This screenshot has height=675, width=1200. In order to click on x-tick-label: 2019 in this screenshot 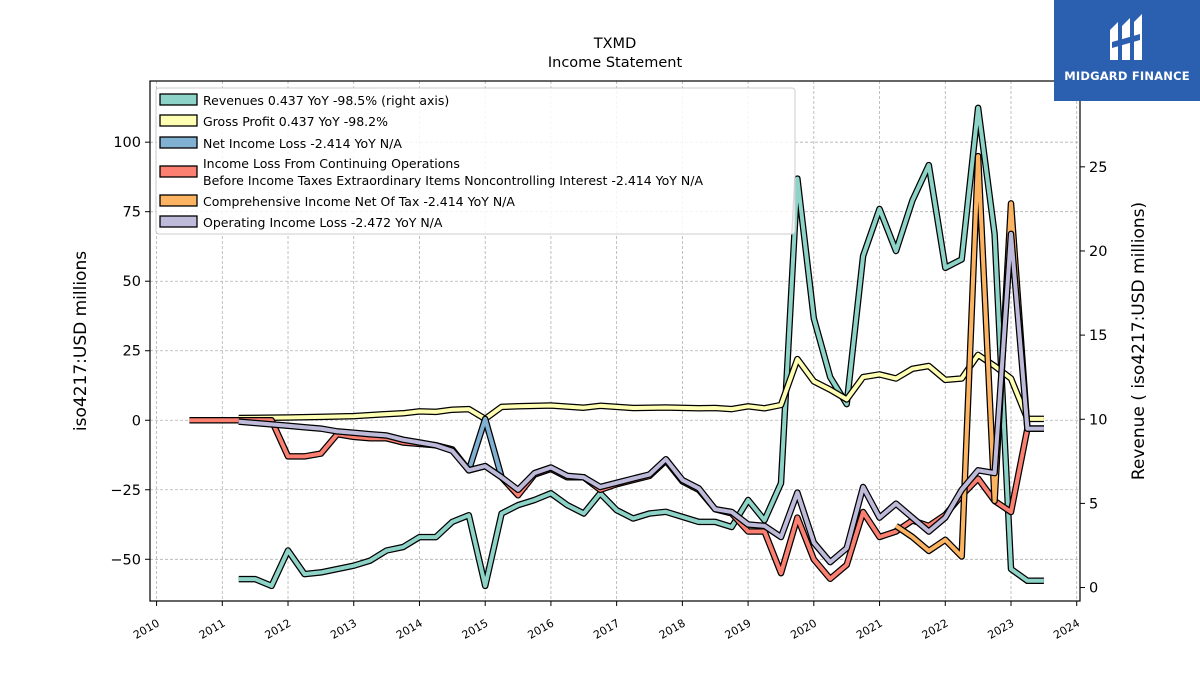, I will do `click(738, 629)`.